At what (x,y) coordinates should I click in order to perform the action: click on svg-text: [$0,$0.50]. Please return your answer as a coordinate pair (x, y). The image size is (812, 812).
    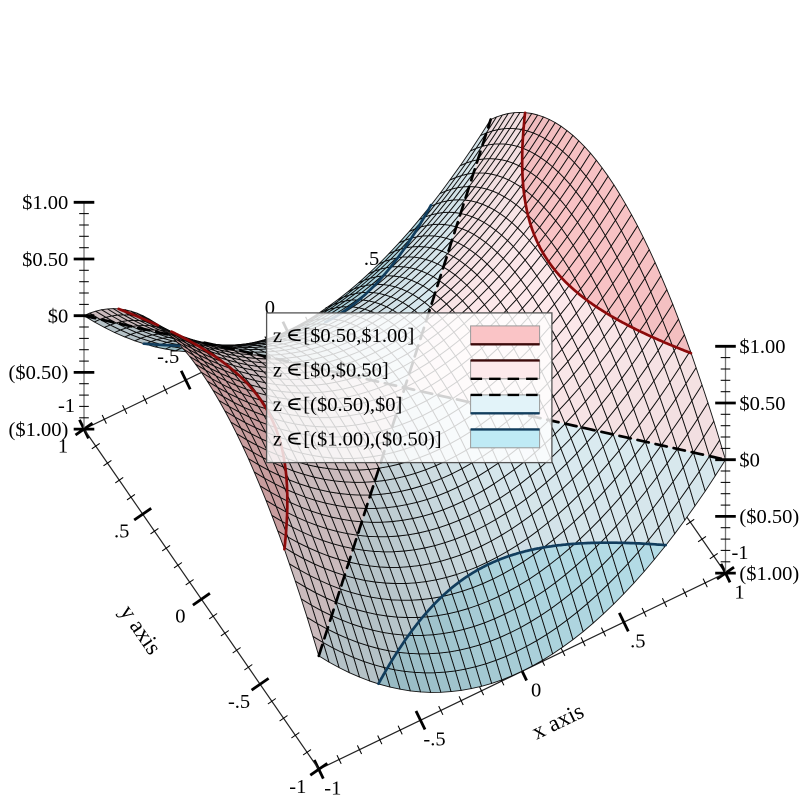
    Looking at the image, I should click on (345, 371).